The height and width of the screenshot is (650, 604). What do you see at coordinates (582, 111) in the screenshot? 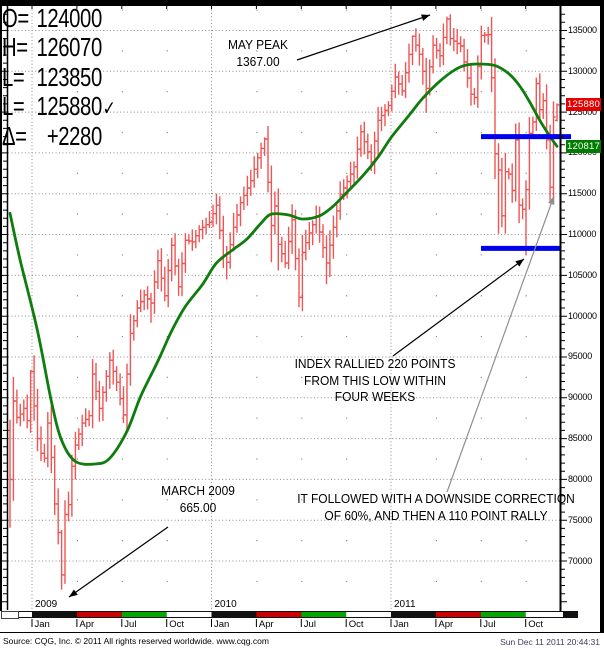
I see `price-axis-label: 125000` at bounding box center [582, 111].